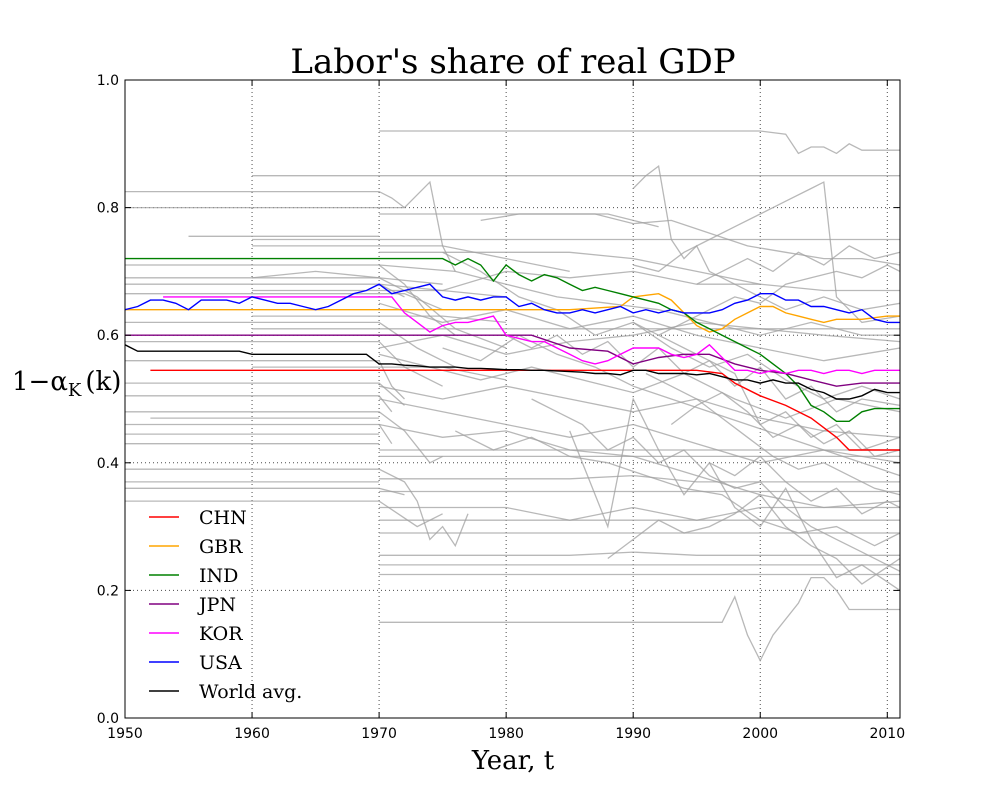 This screenshot has height=800, width=1000. Describe the element at coordinates (221, 547) in the screenshot. I see `legend-label-gbr: GBR` at that location.